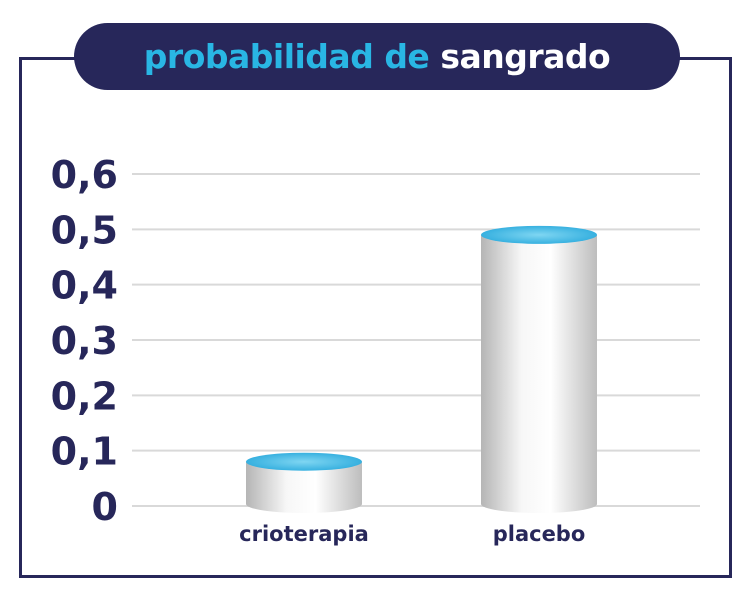 The height and width of the screenshot is (602, 749). What do you see at coordinates (539, 534) in the screenshot?
I see `x-tick-label: placebo` at bounding box center [539, 534].